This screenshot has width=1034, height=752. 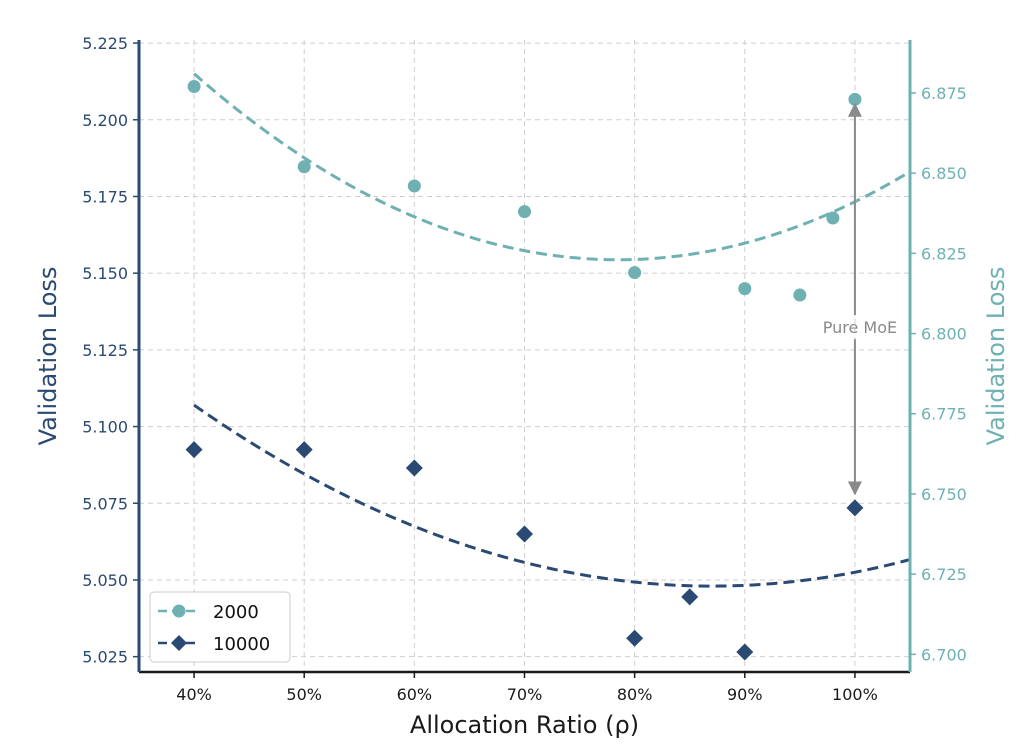 I want to click on x-tick-label: 70%, so click(x=525, y=694).